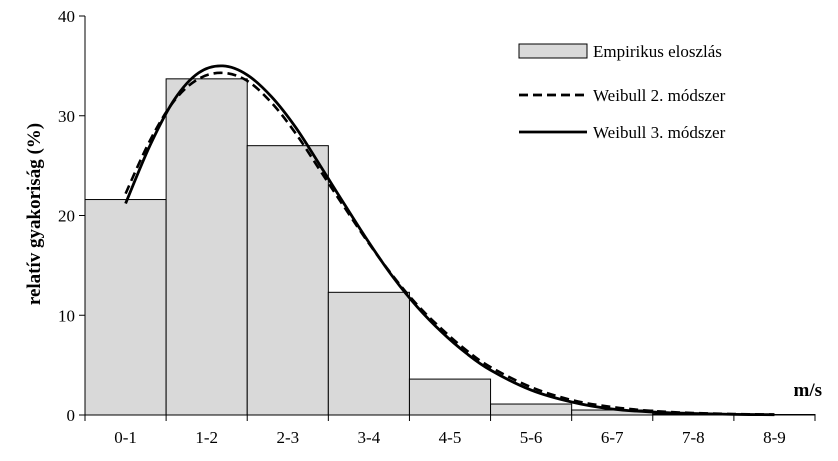 This screenshot has height=461, width=838. What do you see at coordinates (66, 16) in the screenshot?
I see `y-tick-label: 40` at bounding box center [66, 16].